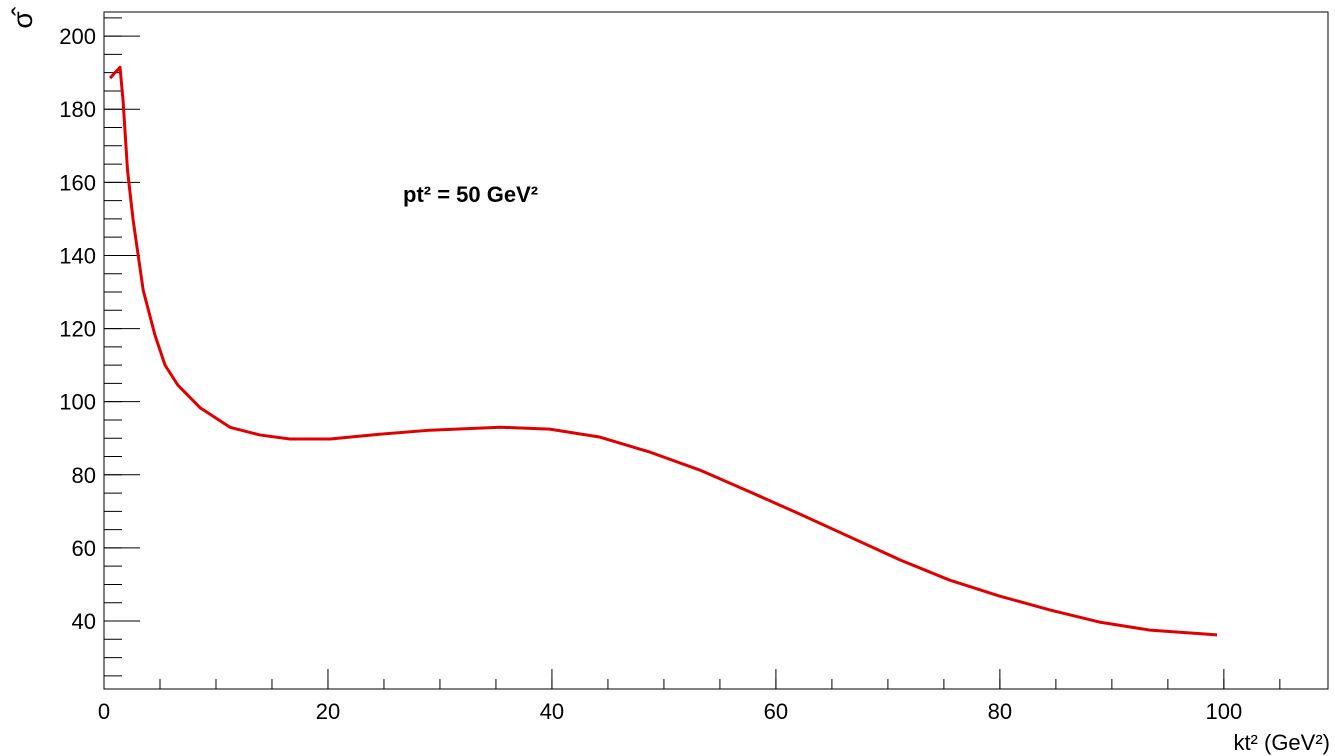 This screenshot has height=756, width=1335. Describe the element at coordinates (552, 711) in the screenshot. I see `x-tick-label: 40` at that location.